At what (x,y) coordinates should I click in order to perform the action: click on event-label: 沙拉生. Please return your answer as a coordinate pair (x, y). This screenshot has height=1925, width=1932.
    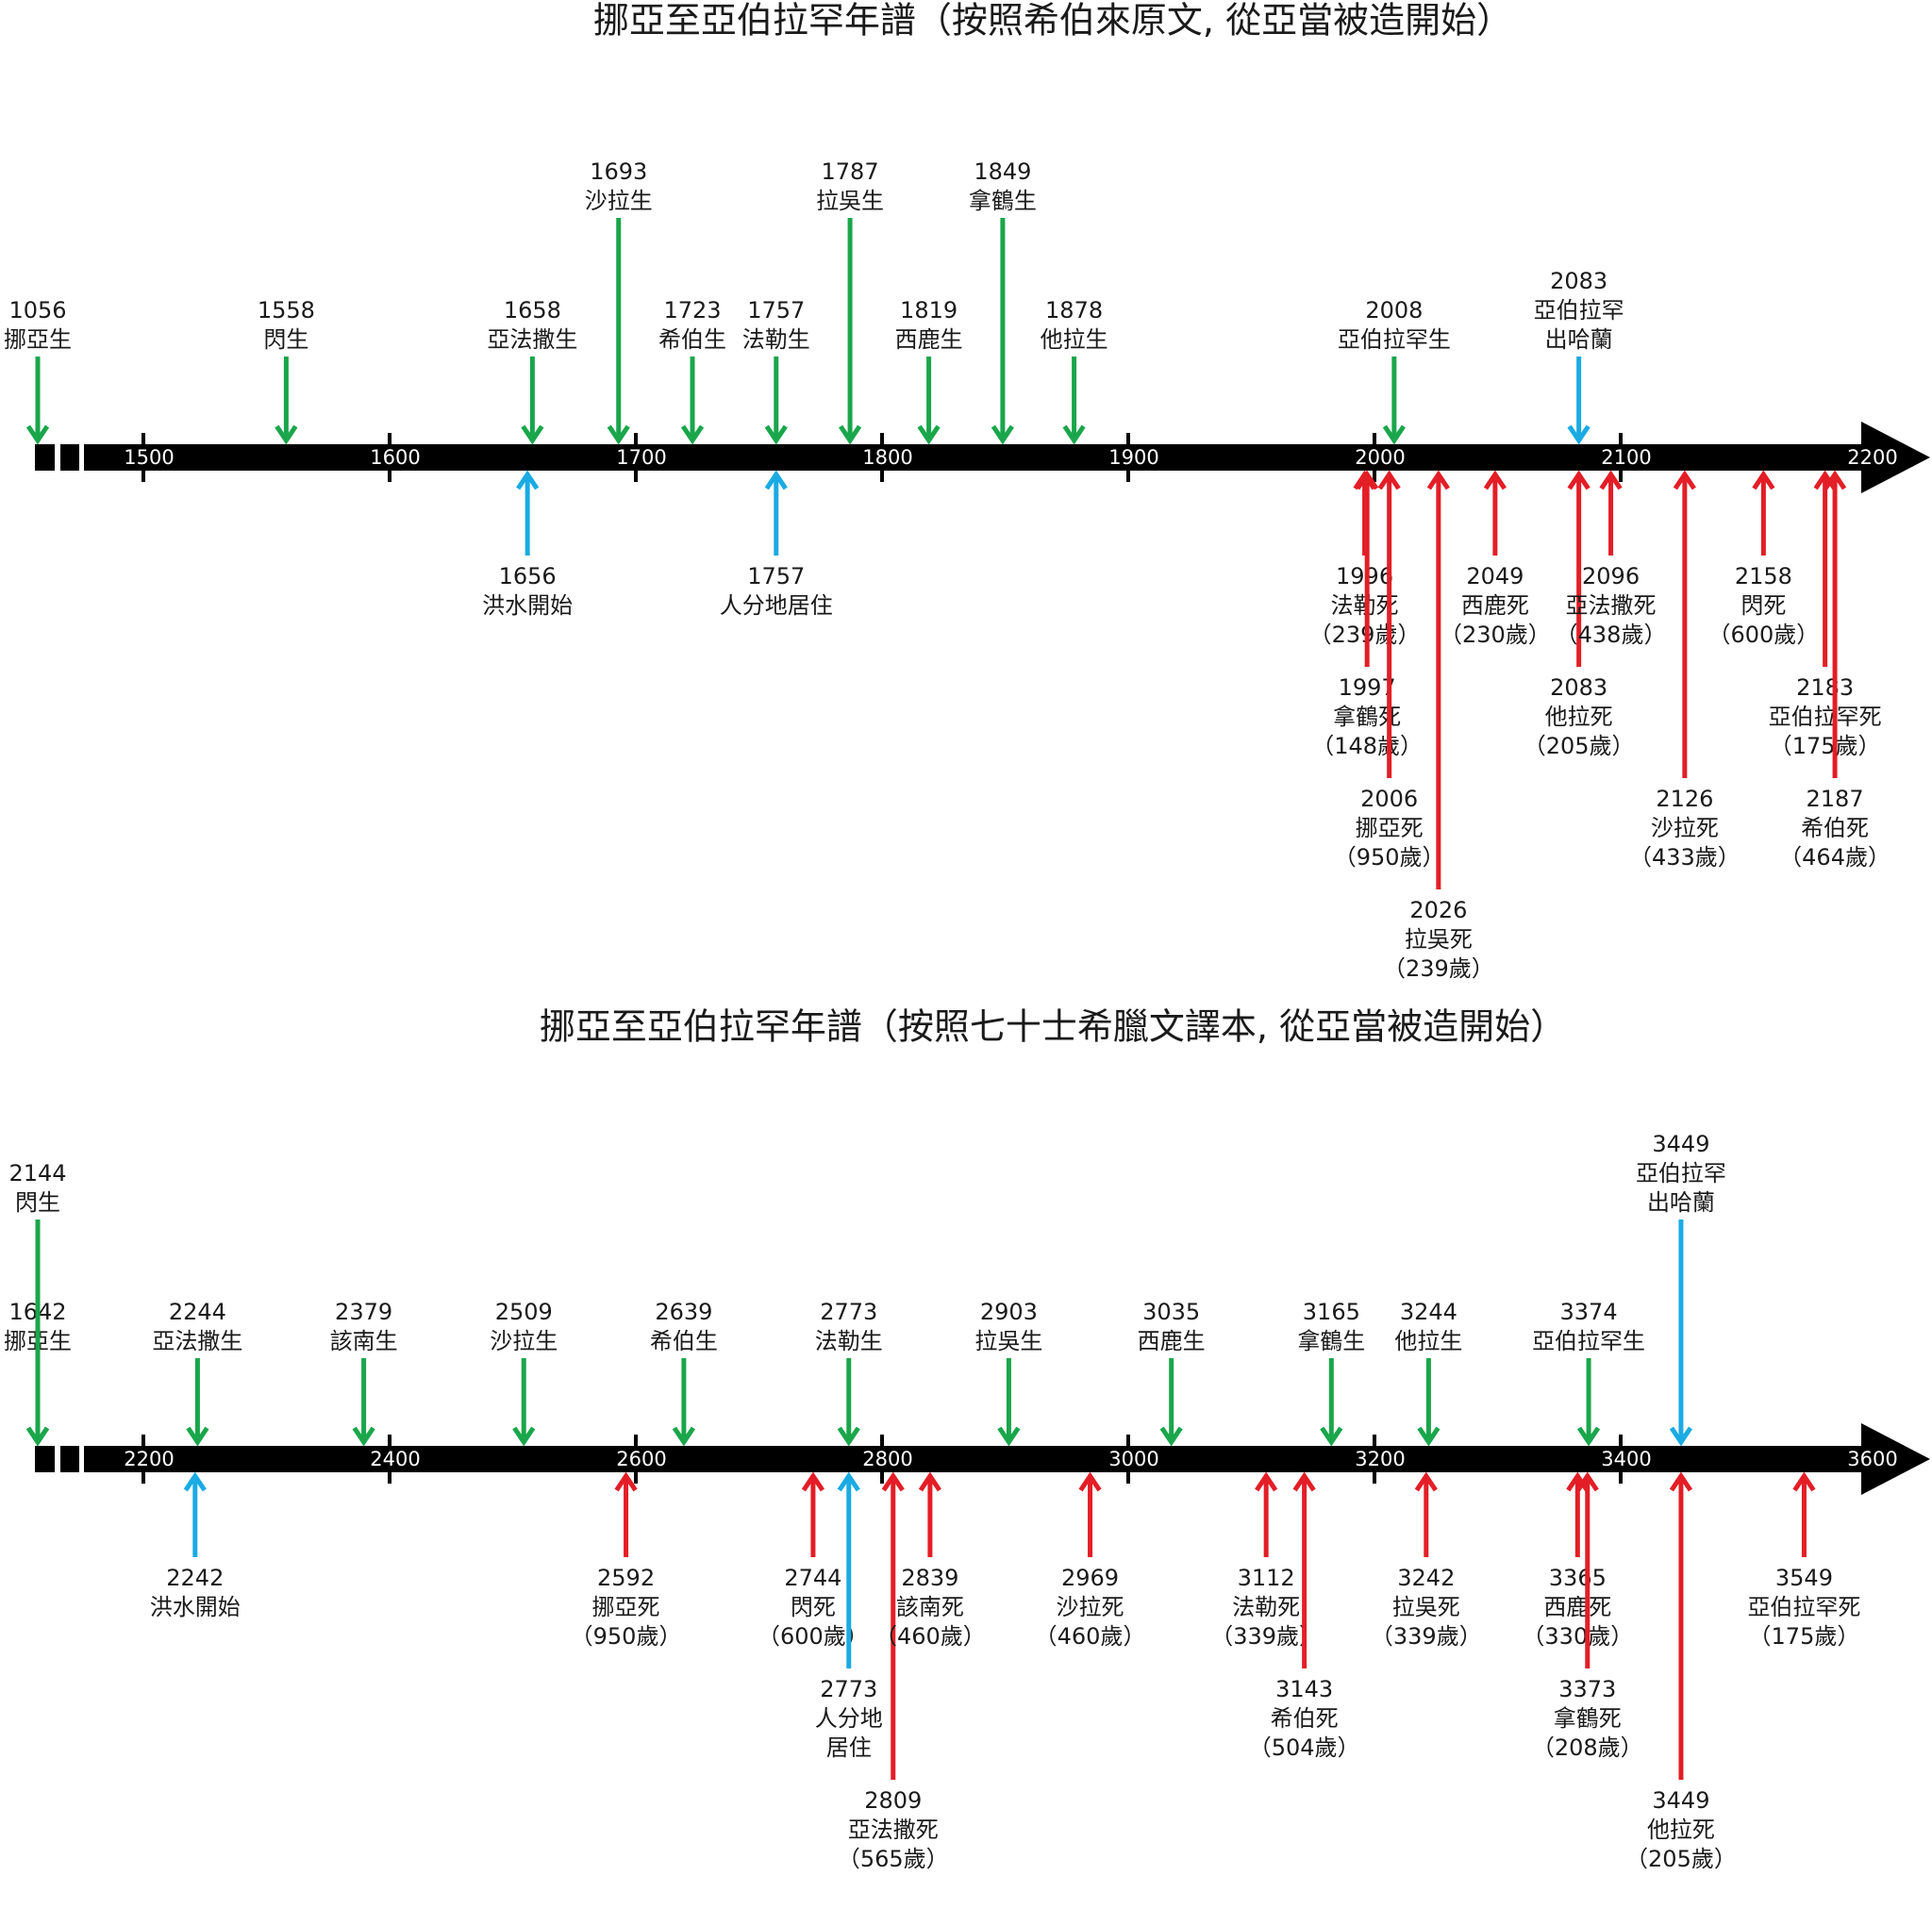
    Looking at the image, I should click on (524, 1341).